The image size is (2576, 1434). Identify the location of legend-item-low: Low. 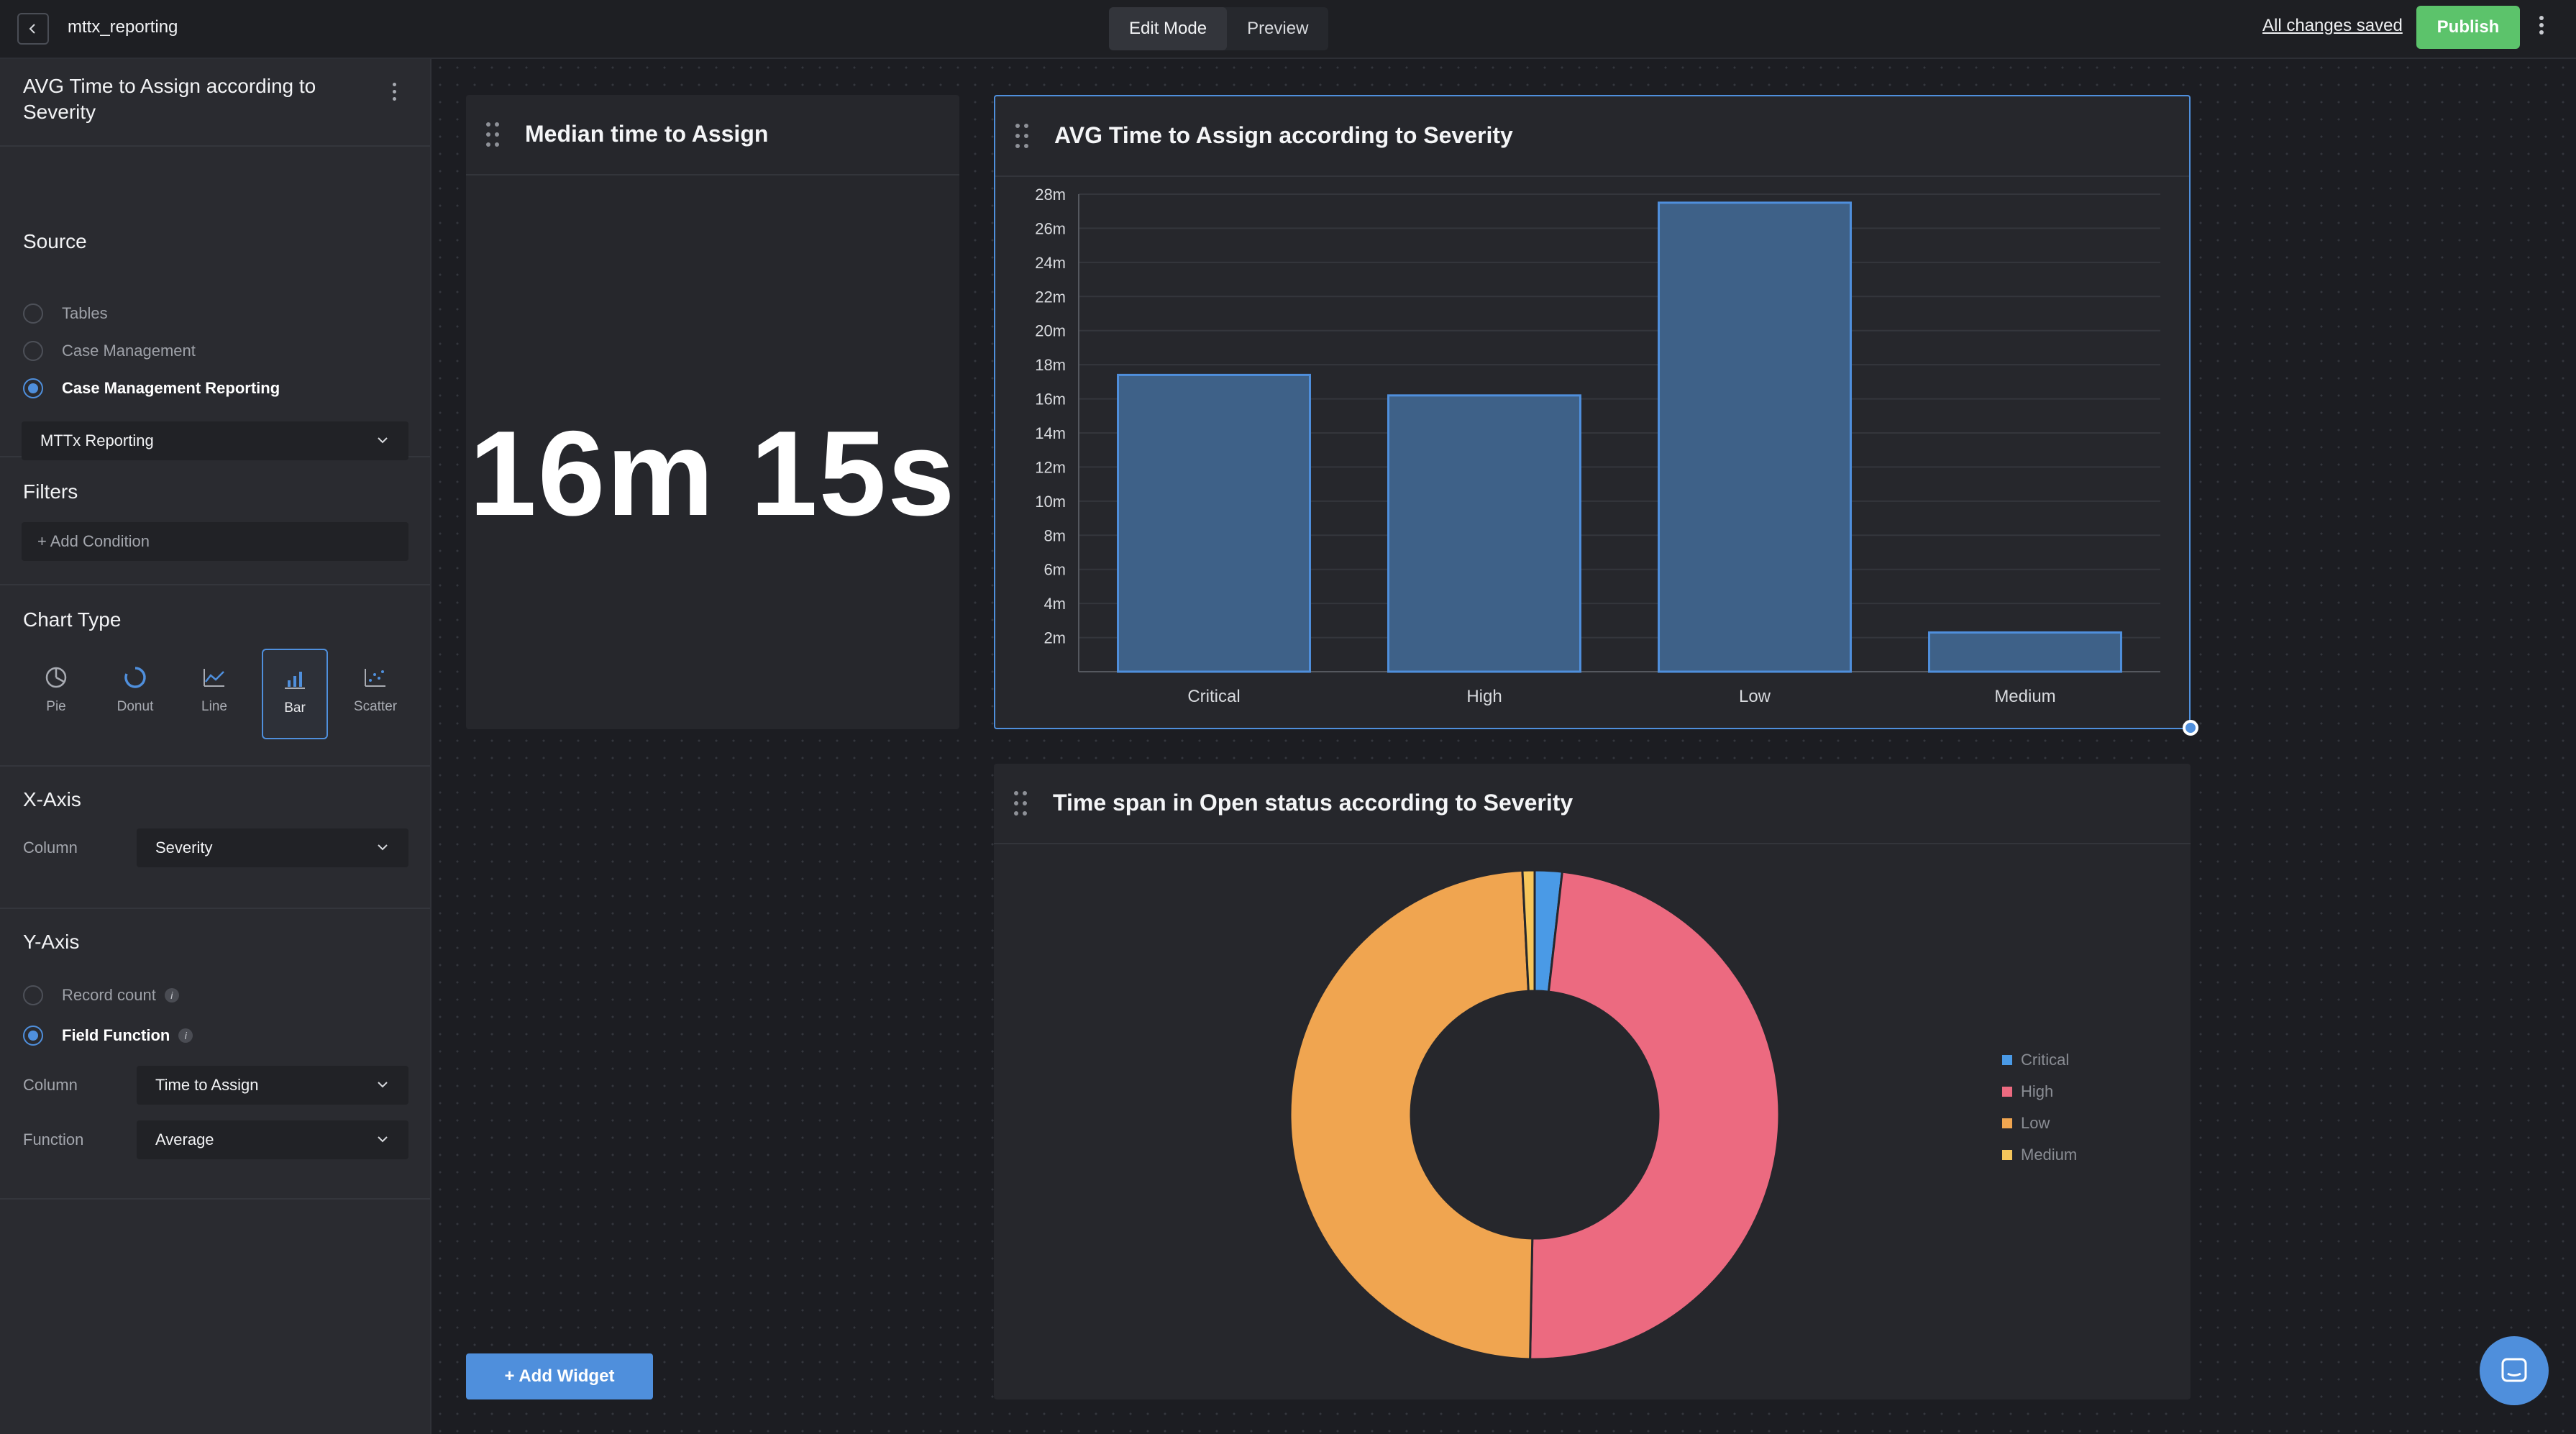
(2039, 1123).